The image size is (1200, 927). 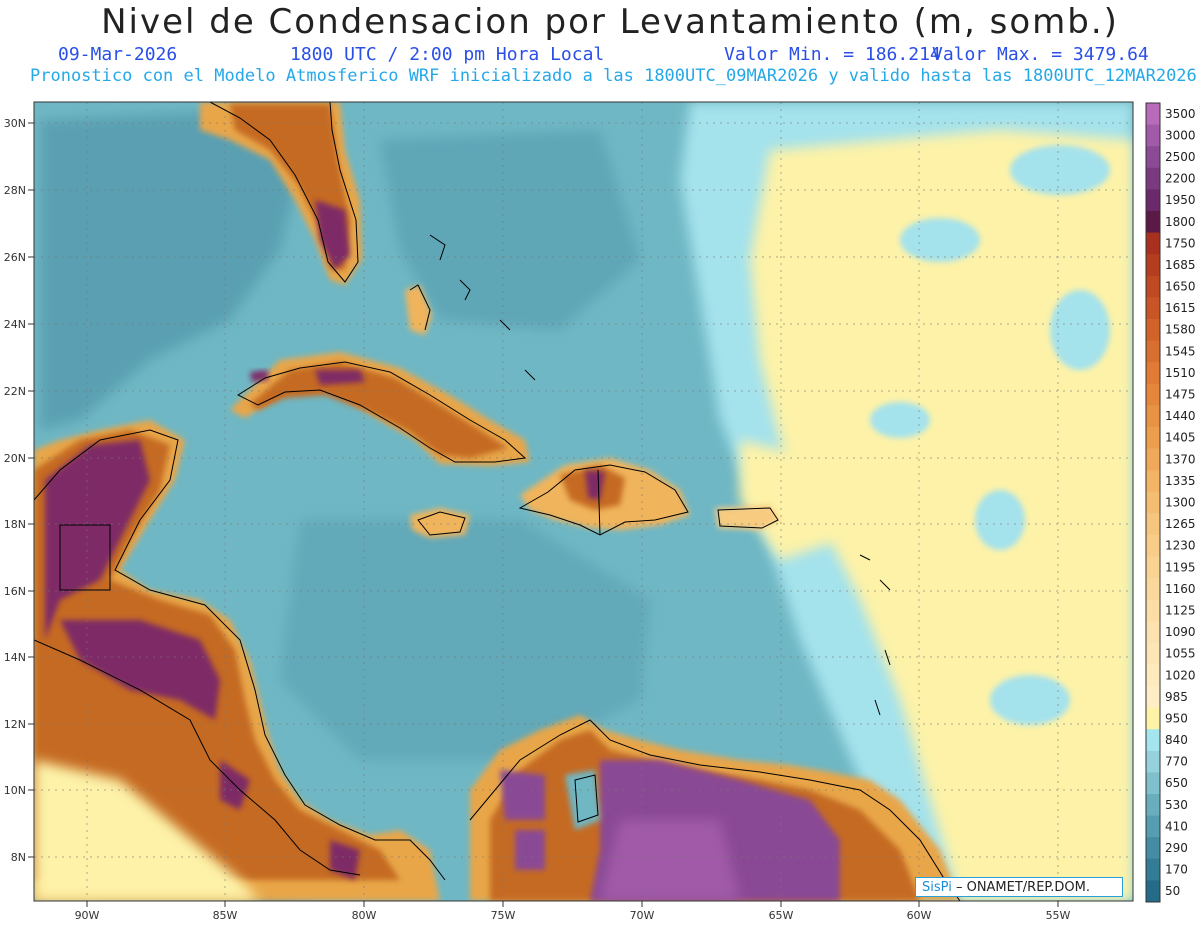 What do you see at coordinates (87, 915) in the screenshot?
I see `lon-label: 90W` at bounding box center [87, 915].